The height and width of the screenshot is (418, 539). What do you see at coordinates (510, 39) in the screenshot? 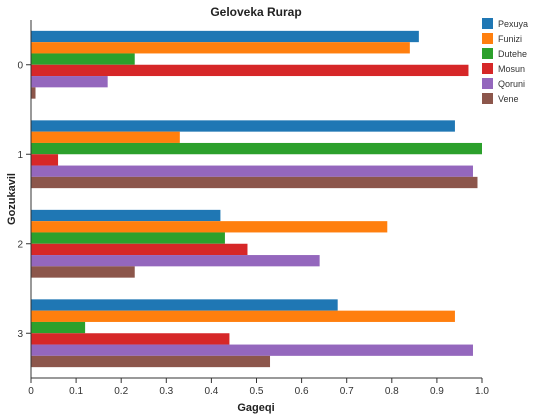
I see `legend-label-funizi: Funizi` at bounding box center [510, 39].